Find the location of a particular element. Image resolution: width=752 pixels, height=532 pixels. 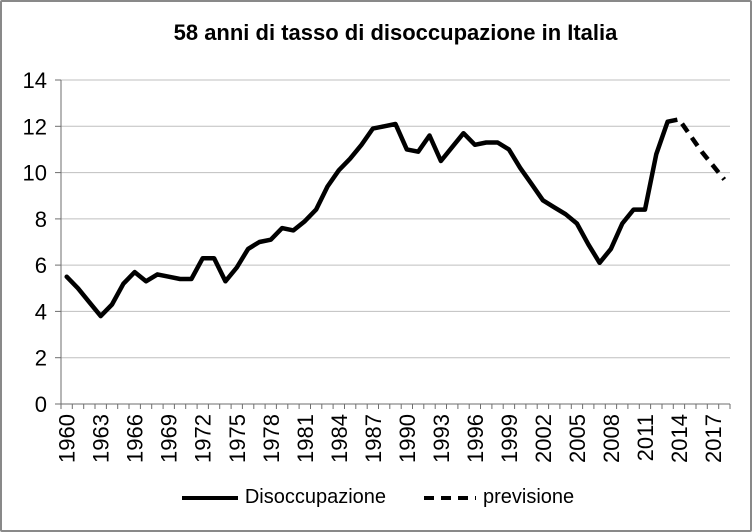

x-axis-tick-label: 1981 is located at coordinates (305, 438).